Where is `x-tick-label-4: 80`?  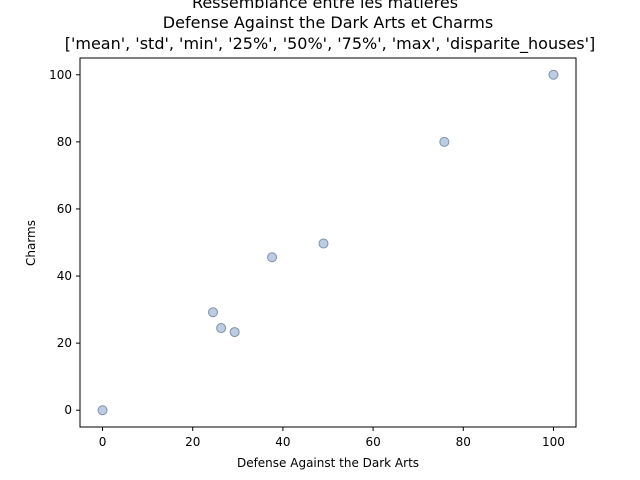
x-tick-label-4: 80 is located at coordinates (463, 442).